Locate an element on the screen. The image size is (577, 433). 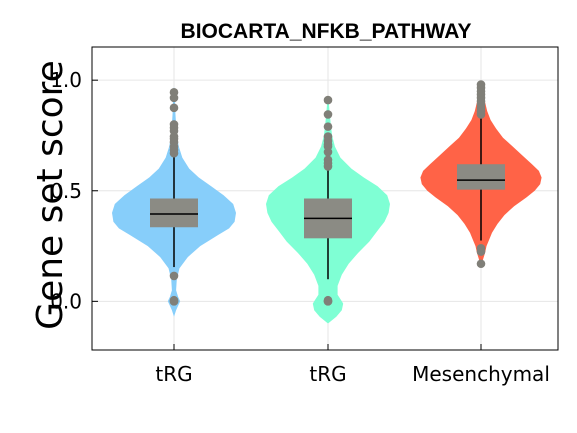
y-axis-label: Gene set score is located at coordinates (50, 195).